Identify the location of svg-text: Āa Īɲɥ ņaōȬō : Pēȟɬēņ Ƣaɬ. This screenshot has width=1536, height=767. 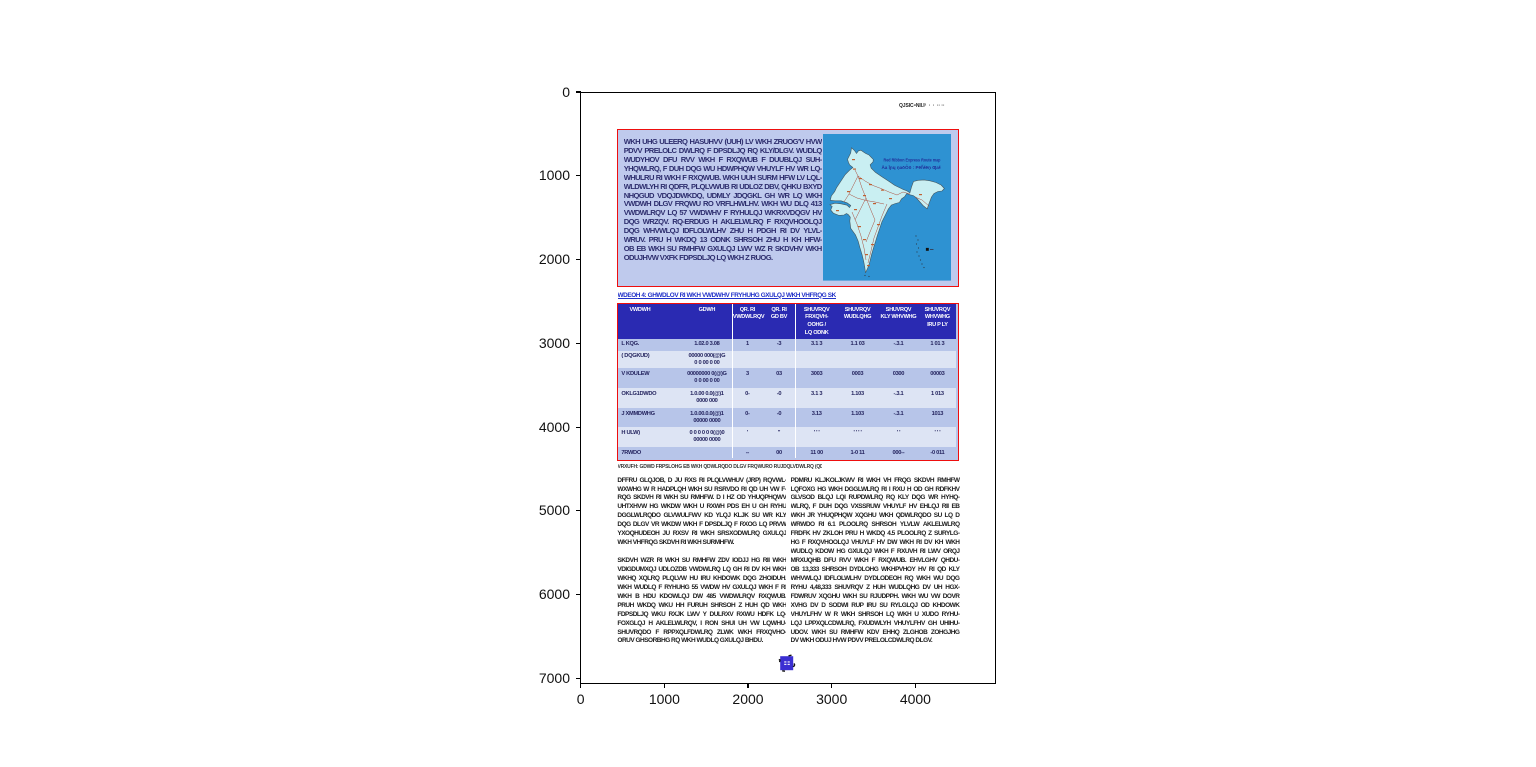
(911, 167).